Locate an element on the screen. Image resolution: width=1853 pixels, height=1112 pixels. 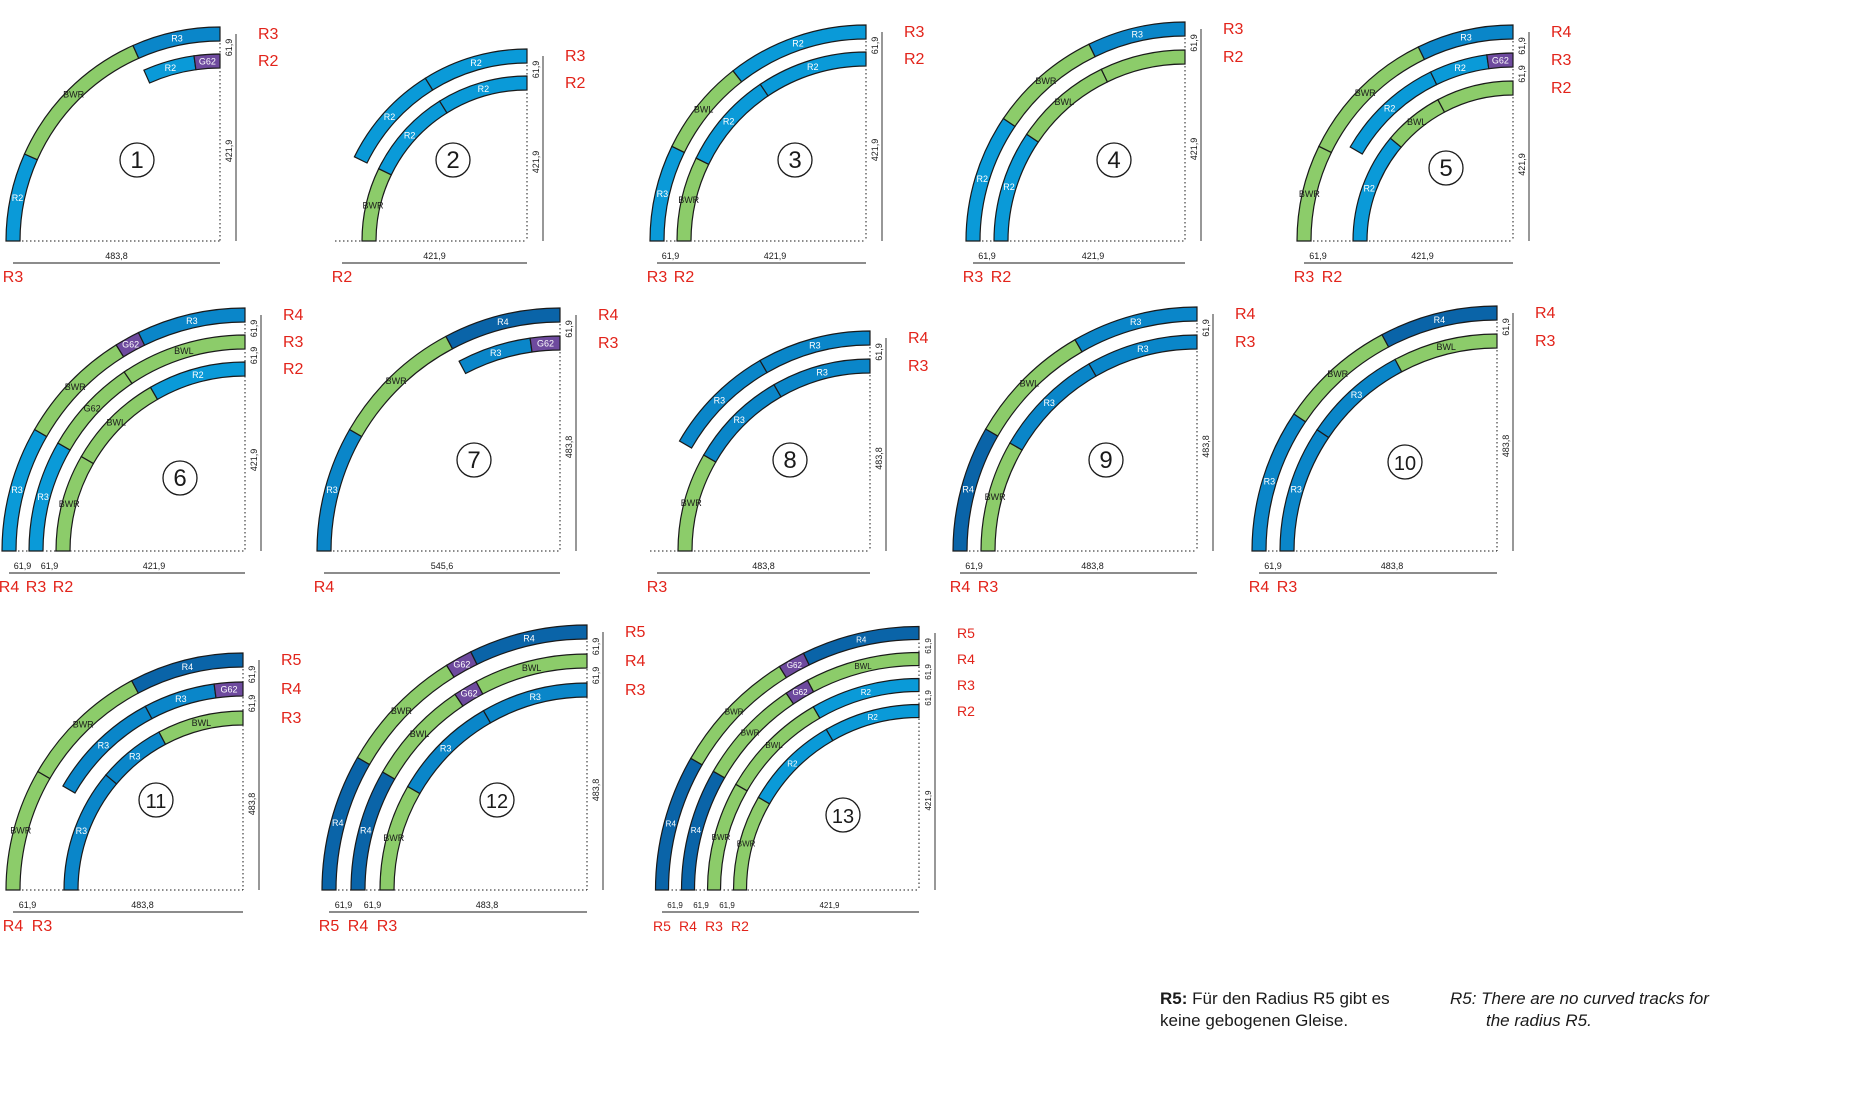
width-dimension-label: 421,9 is located at coordinates (154, 566).